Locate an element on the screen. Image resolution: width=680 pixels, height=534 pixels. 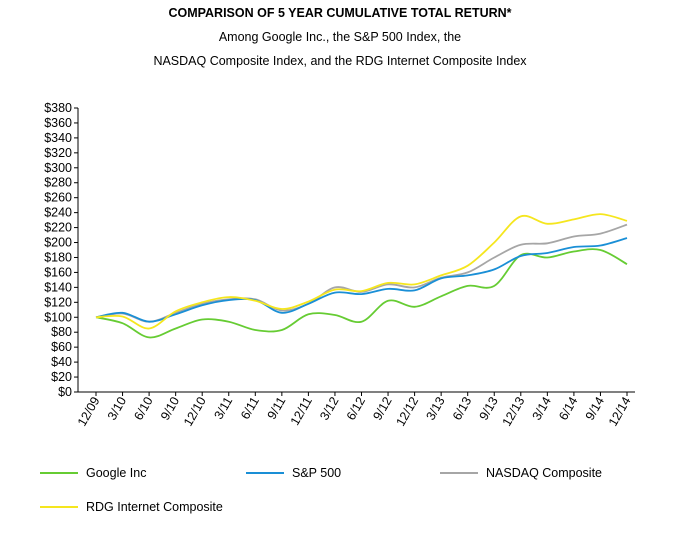
y-tick-label: $340 is located at coordinates (58, 138).